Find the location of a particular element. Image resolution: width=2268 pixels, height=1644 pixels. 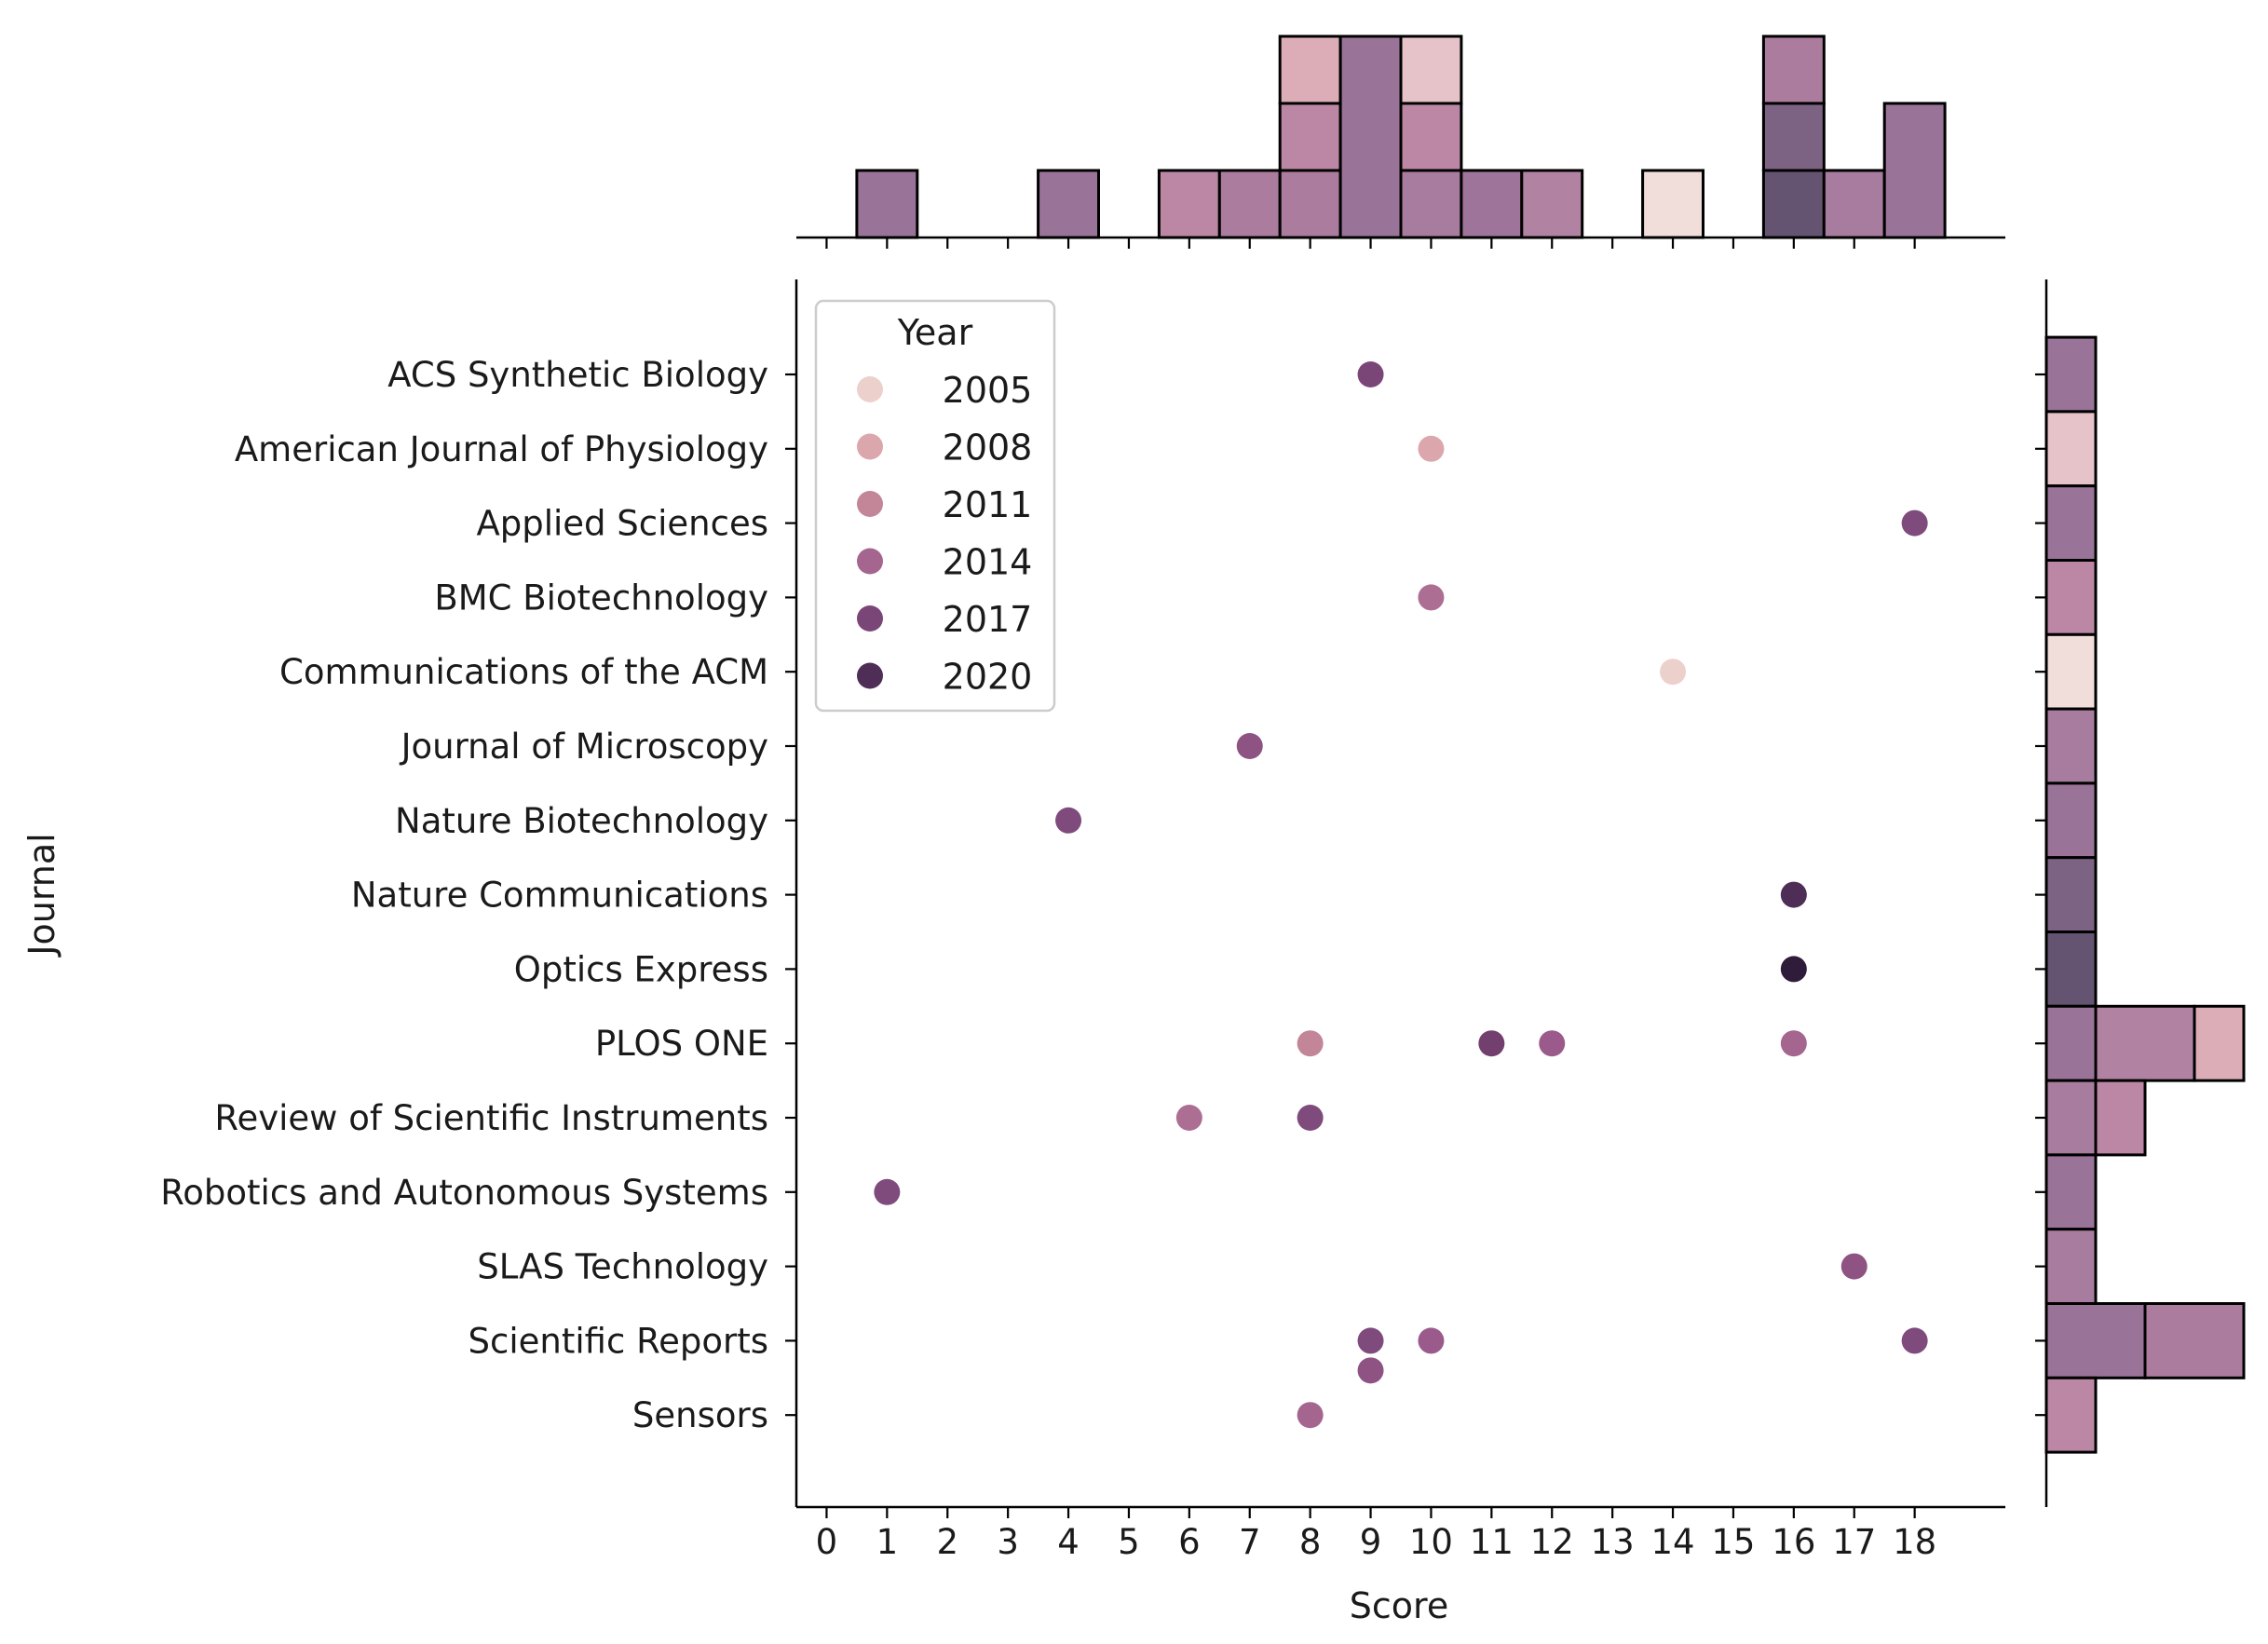

x-tick-label: 11 is located at coordinates (1492, 1542).